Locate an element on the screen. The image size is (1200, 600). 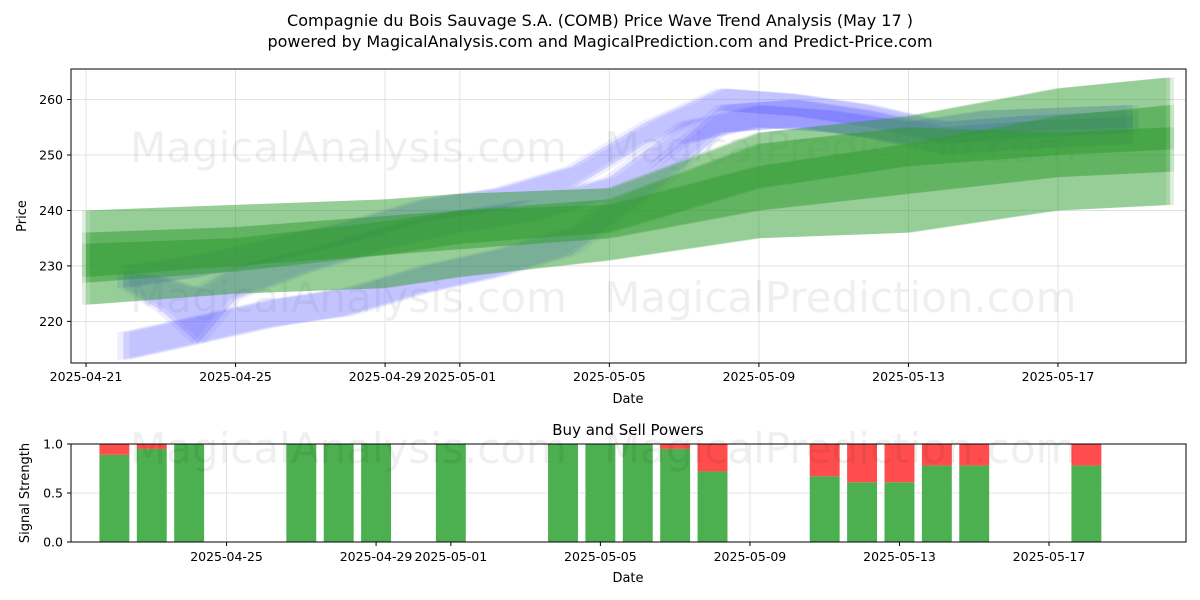
buy-sell-x-tick-label: 2025-05-05 is located at coordinates (600, 556).